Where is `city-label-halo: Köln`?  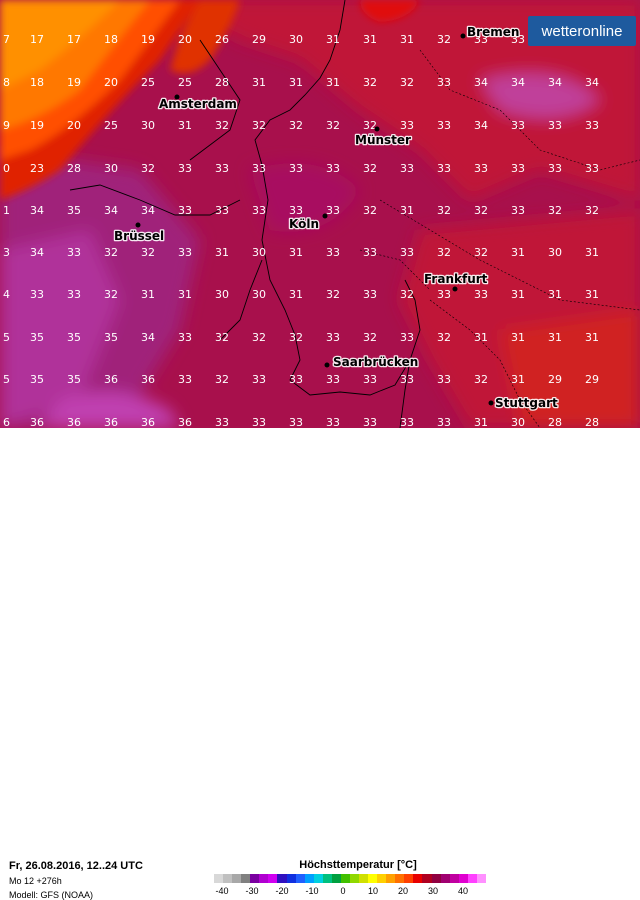
city-label-halo: Köln is located at coordinates (304, 224).